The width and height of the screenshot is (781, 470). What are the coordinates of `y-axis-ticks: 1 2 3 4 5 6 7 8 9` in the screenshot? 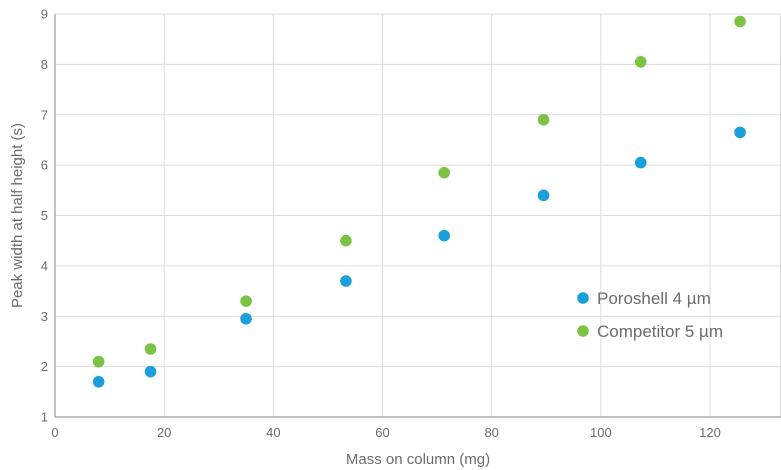 It's located at (44, 216).